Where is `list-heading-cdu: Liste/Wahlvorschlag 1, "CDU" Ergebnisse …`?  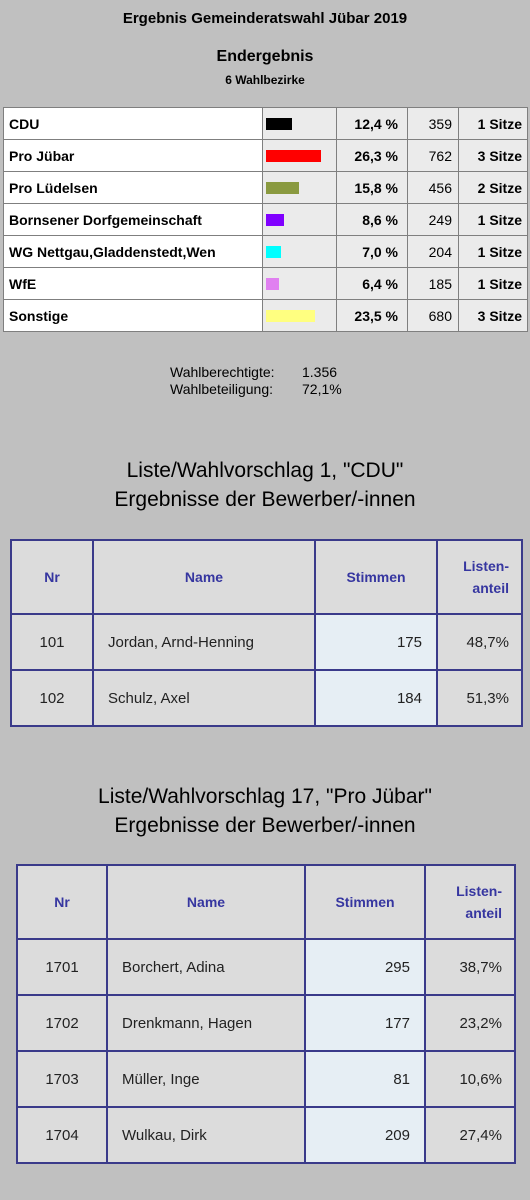 list-heading-cdu: Liste/Wahlvorschlag 1, "CDU" Ergebnisse … is located at coordinates (265, 485).